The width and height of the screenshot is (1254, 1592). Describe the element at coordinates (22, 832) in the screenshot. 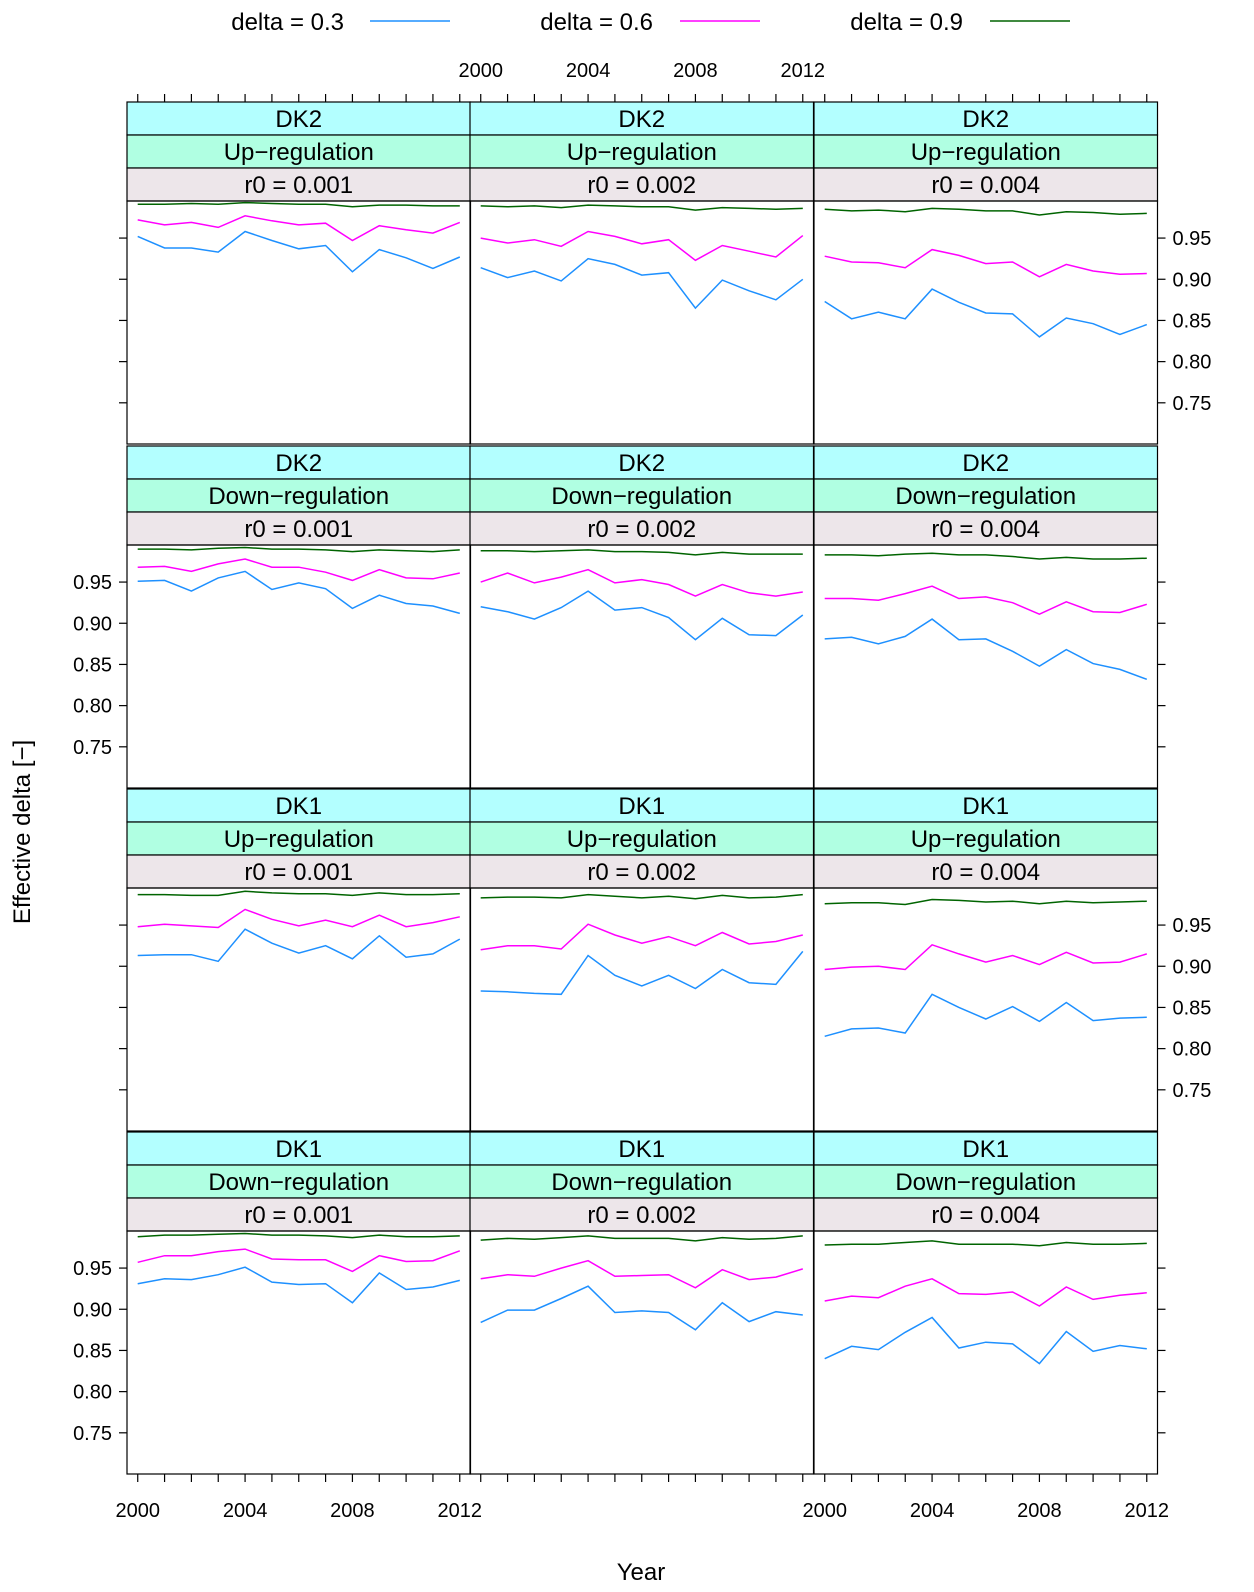

I see `y-axis-title: Effective delta [−]` at that location.